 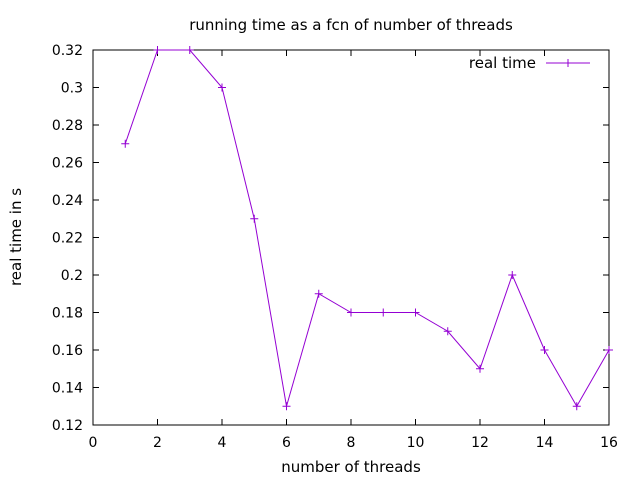 I want to click on legend-label-real-time: real time, so click(x=502, y=63).